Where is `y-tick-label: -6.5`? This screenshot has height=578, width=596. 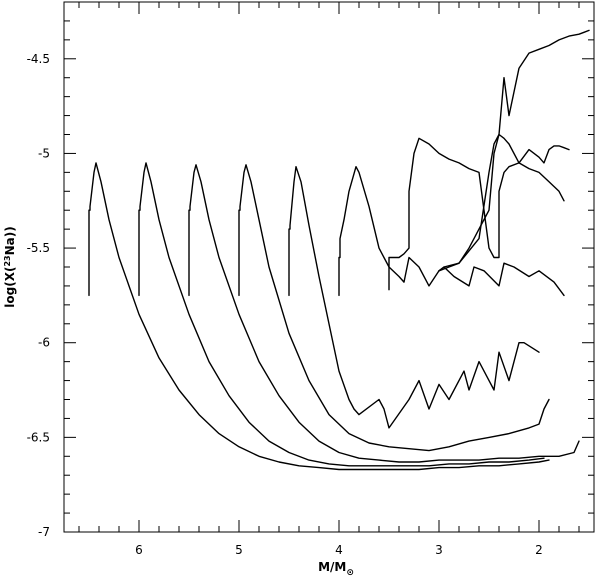
y-tick-label: -6.5 is located at coordinates (38, 437).